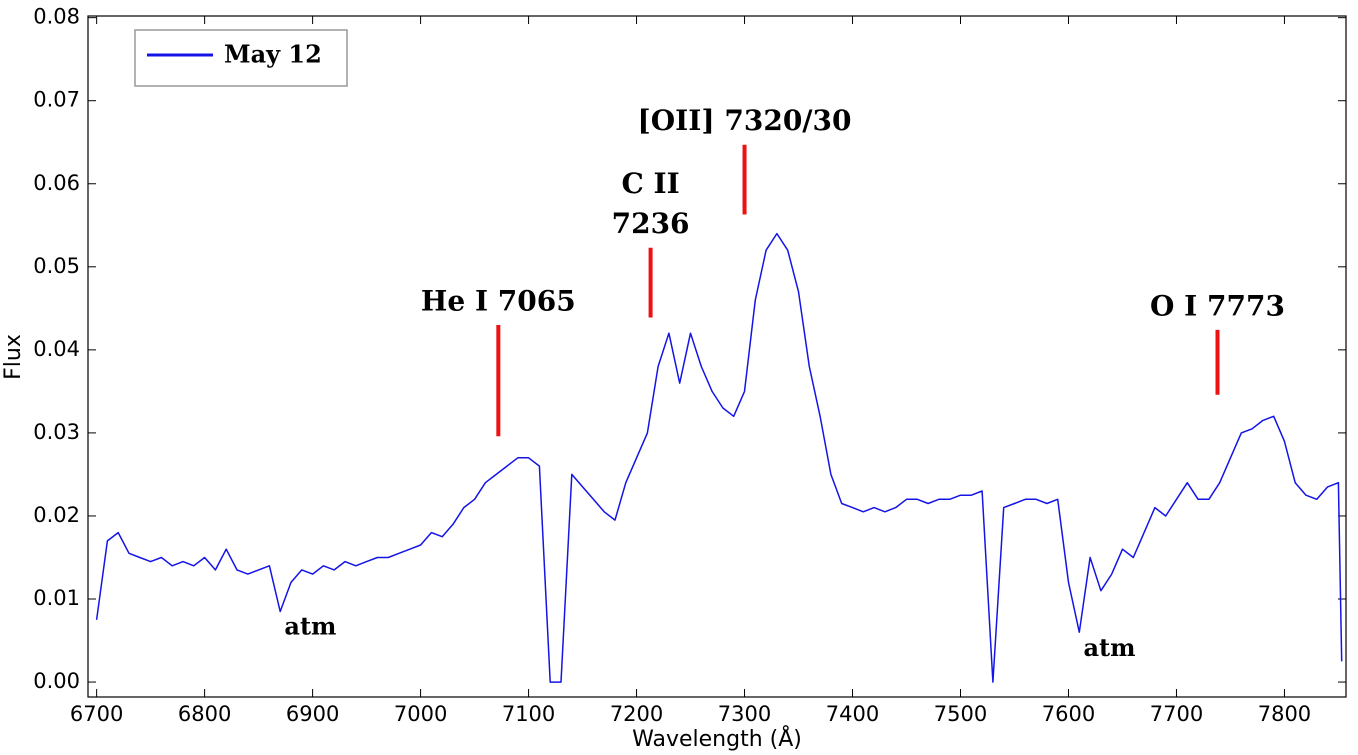  Describe the element at coordinates (745, 120) in the screenshot. I see `annotation-label: [OII] 7320/30` at that location.